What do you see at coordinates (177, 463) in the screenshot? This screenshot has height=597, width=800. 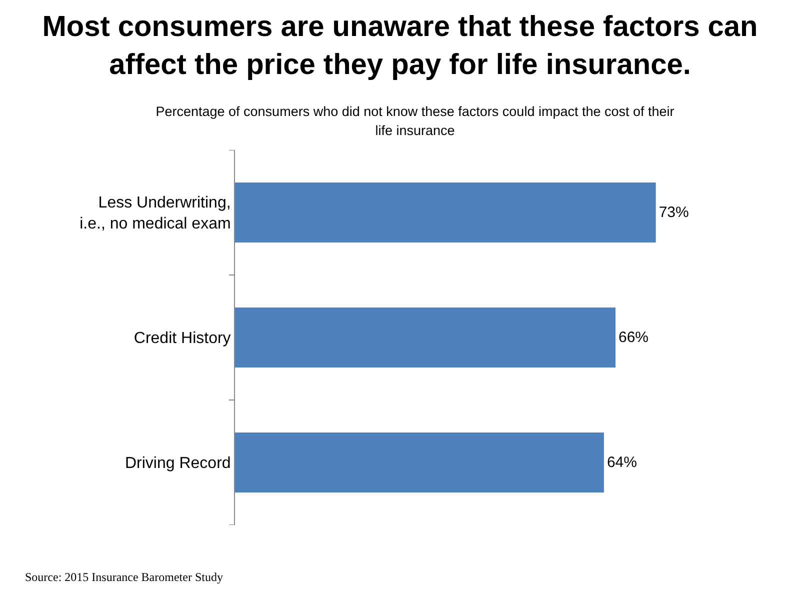 I see `y-tick-label: Driving Record` at bounding box center [177, 463].